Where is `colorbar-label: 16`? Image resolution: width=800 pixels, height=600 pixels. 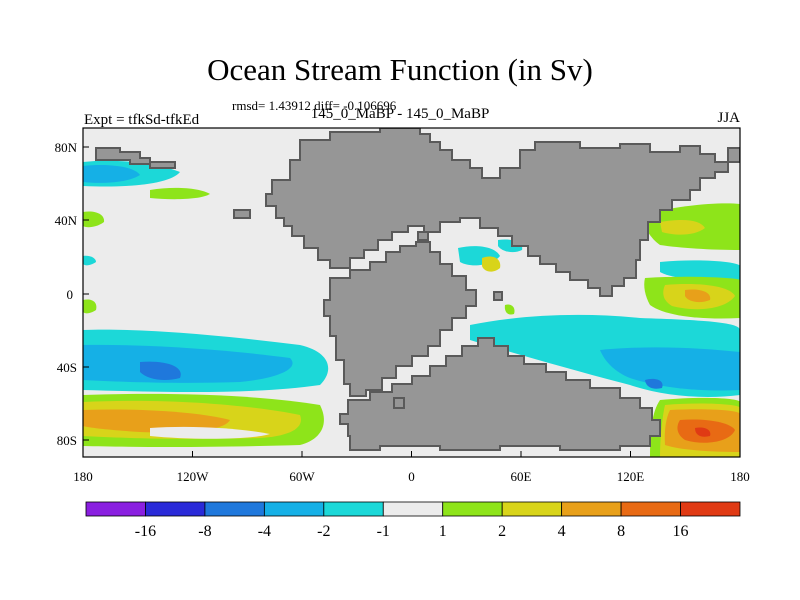
colorbar-label: 16 is located at coordinates (681, 531).